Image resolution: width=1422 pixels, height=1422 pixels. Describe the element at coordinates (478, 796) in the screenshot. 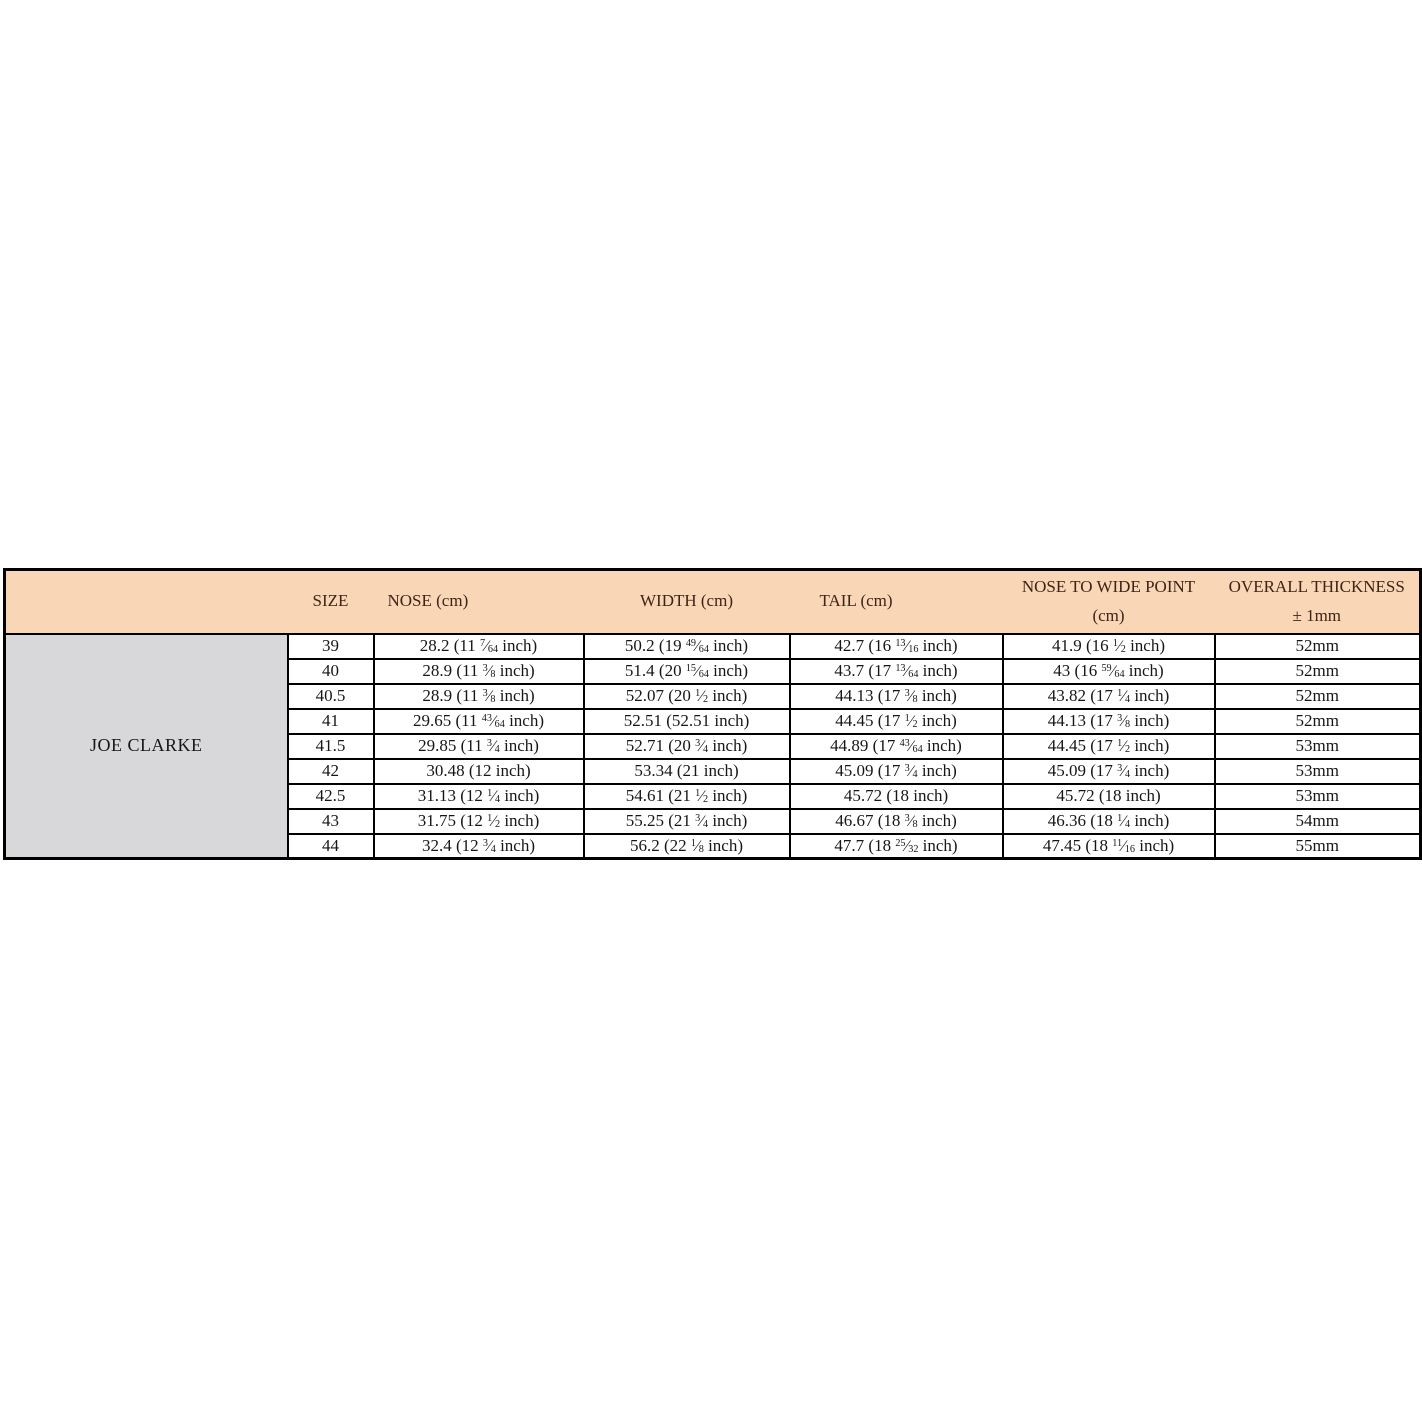

I see `cell-nose: 31.13 (12 1⁄4 inch)` at that location.